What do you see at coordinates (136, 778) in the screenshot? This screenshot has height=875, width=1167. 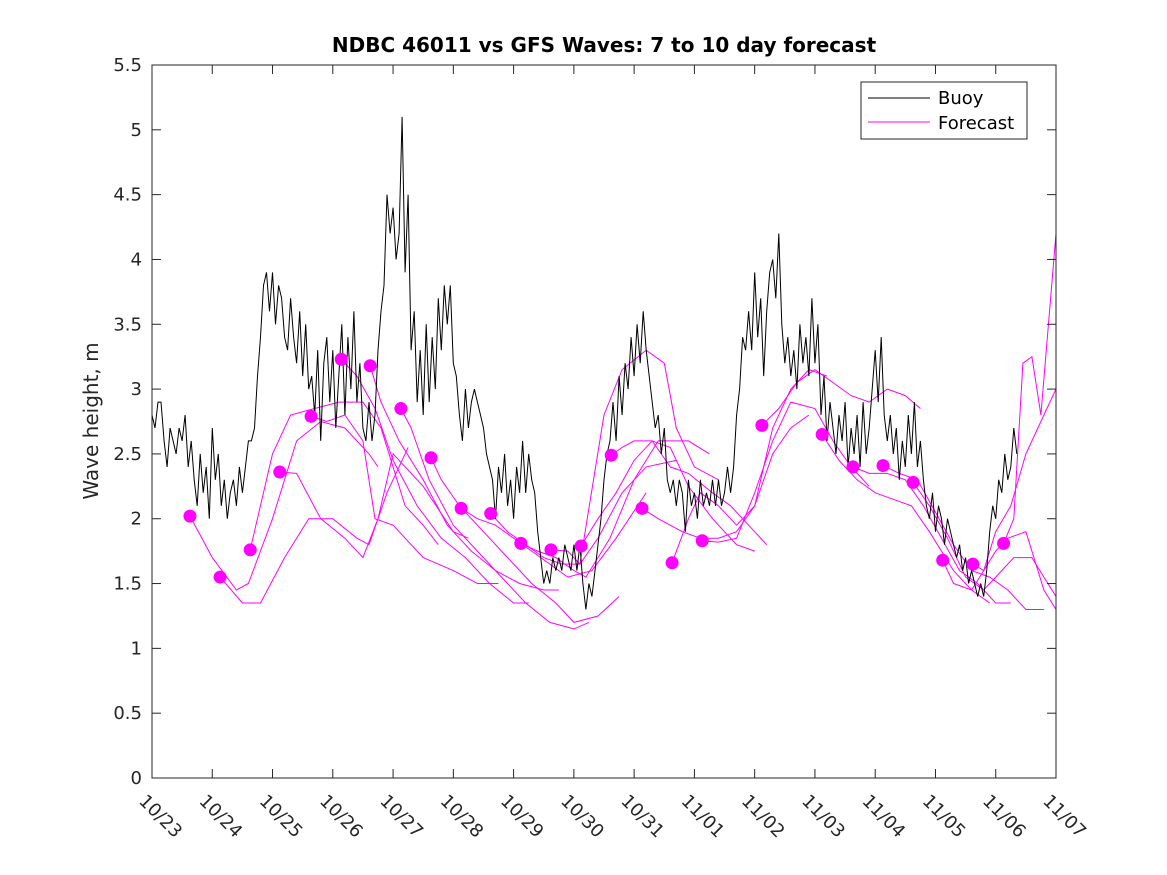 I see `y-tick-label: 0` at bounding box center [136, 778].